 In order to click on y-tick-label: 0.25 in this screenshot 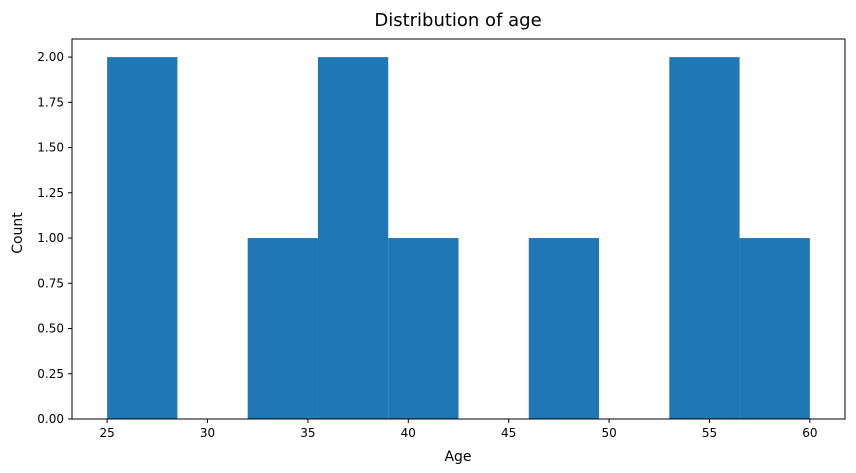, I will do `click(50, 374)`.